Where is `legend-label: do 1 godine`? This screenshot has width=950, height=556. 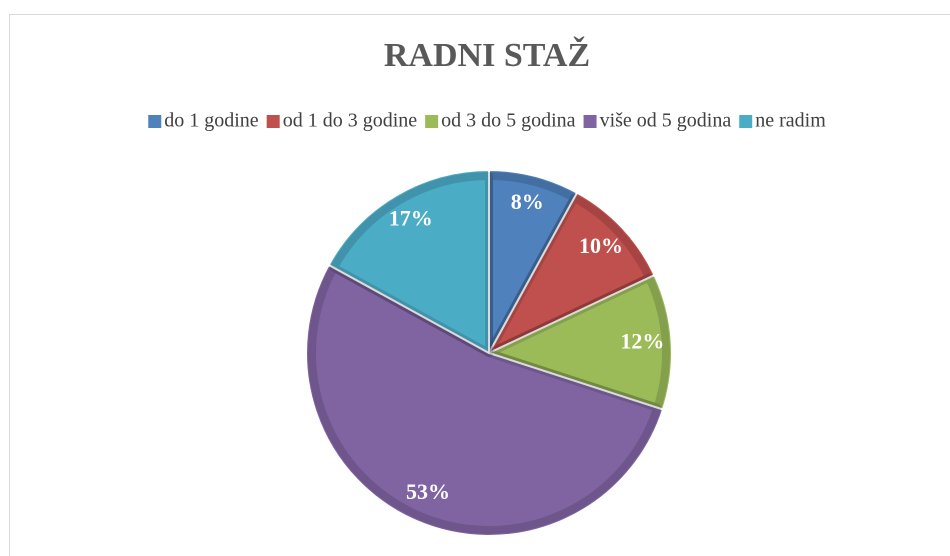
legend-label: do 1 godine is located at coordinates (211, 121).